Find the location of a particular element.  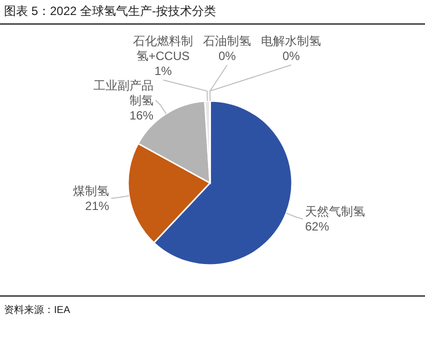

slice-label: 煤制氢 is located at coordinates (91, 191).